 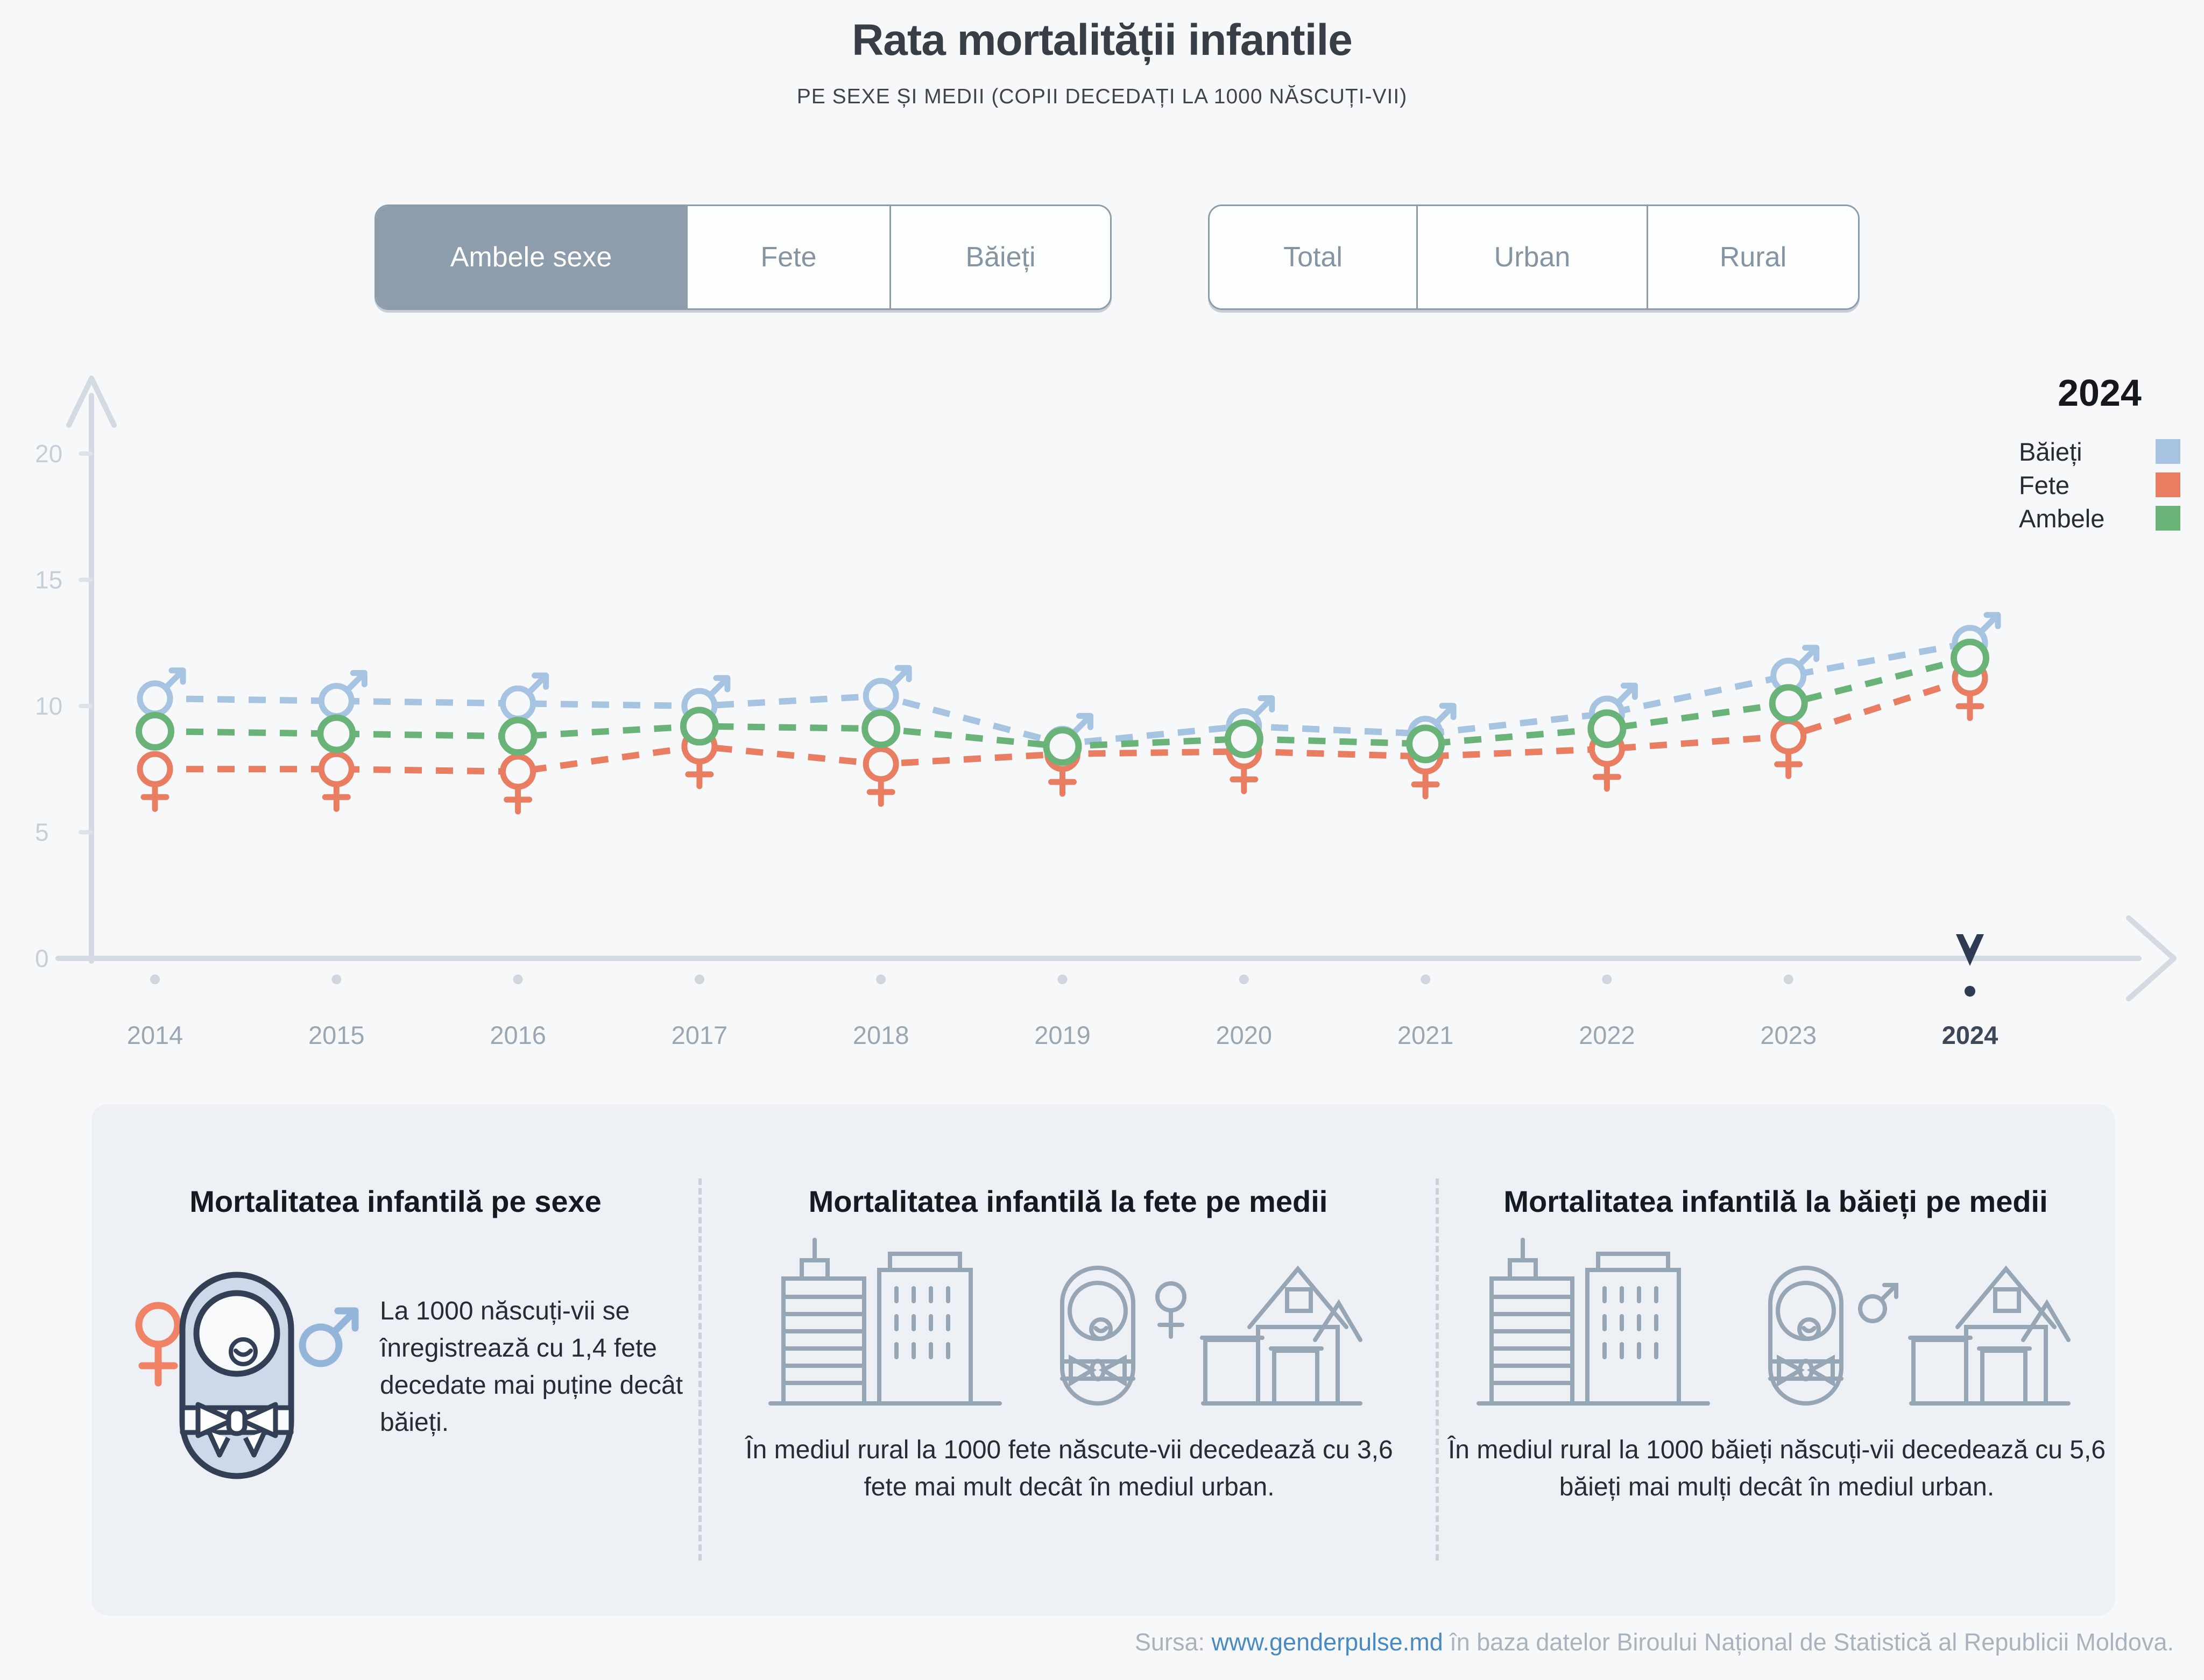 What do you see at coordinates (1068, 1201) in the screenshot?
I see `card-girls-title: Mortalitatea infantilă la fete pe medii` at bounding box center [1068, 1201].